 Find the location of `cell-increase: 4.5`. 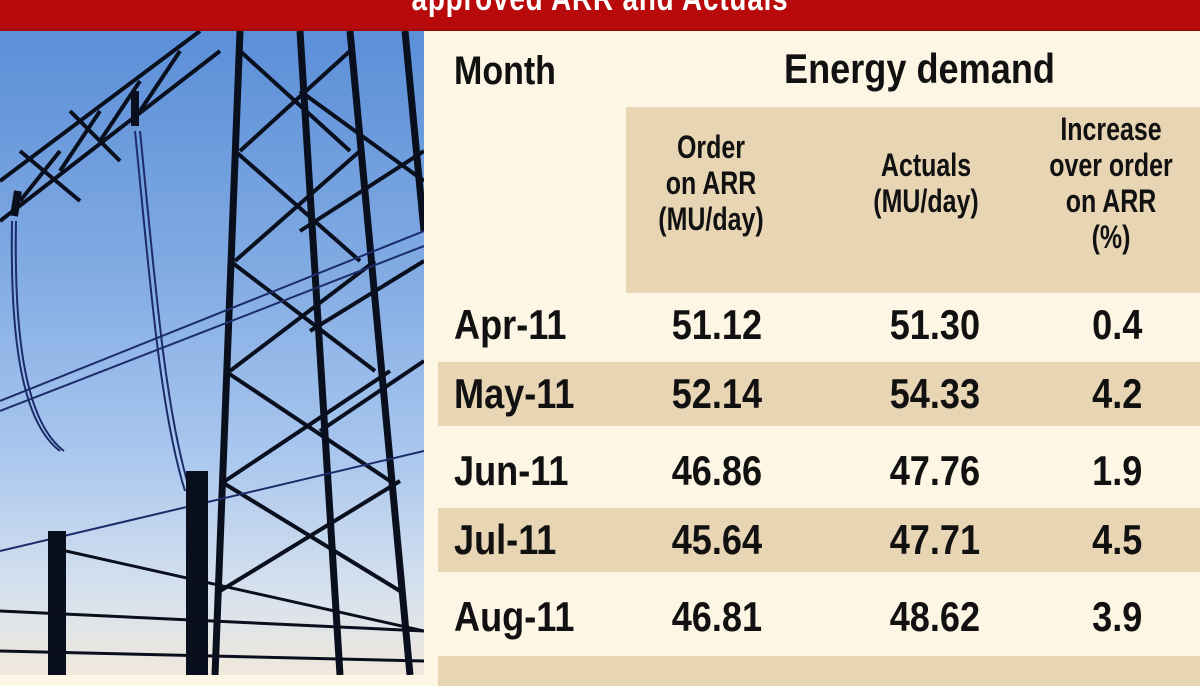

cell-increase: 4.5 is located at coordinates (1116, 539).